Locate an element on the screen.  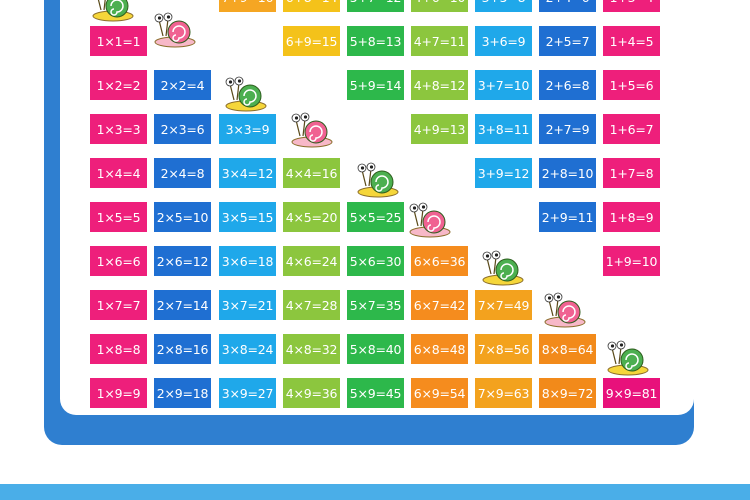
addition-cell: 2+4=6 is located at coordinates (567, 6).